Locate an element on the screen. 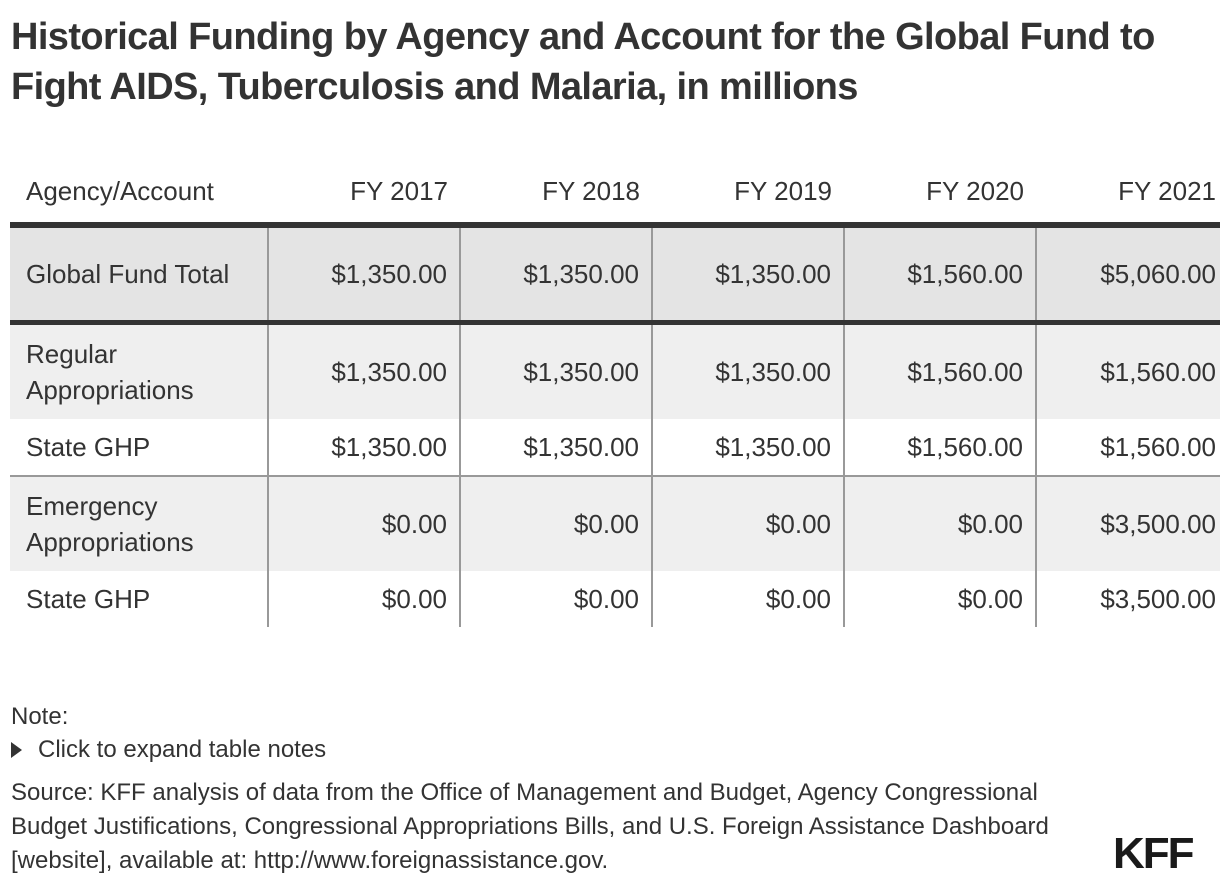 The image size is (1220, 888). row-label: Global Fund Total is located at coordinates (139, 275).